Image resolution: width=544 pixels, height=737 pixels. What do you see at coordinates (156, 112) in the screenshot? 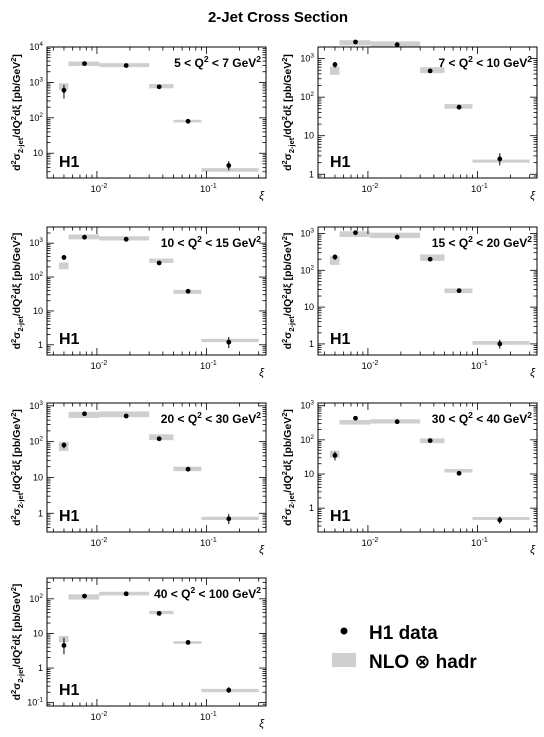
I see `plot-frame` at bounding box center [156, 112].